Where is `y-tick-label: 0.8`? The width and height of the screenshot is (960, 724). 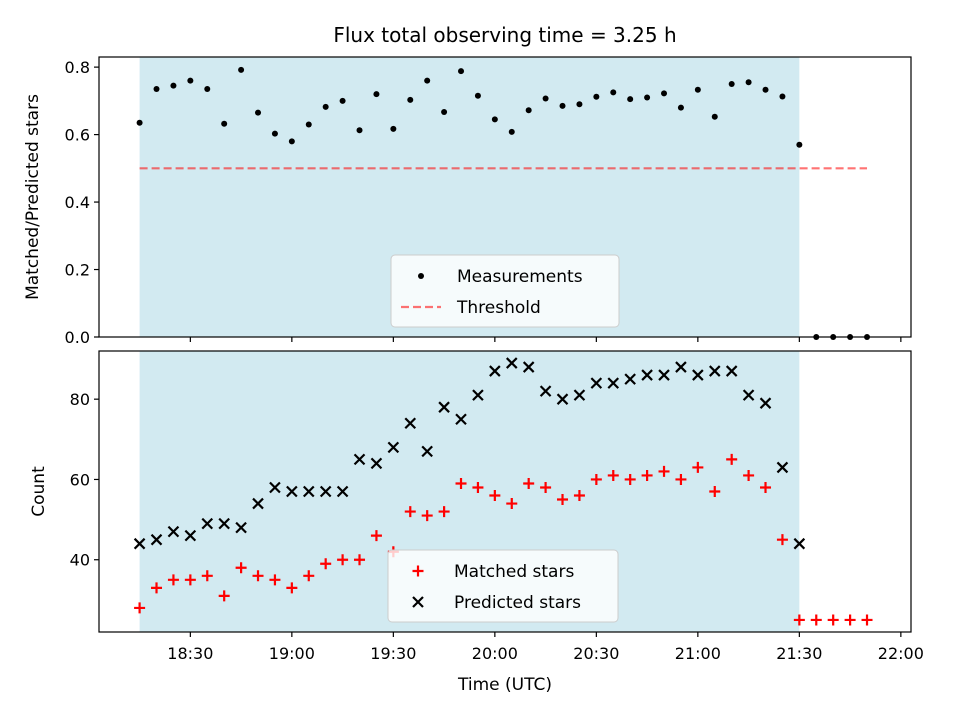 y-tick-label: 0.8 is located at coordinates (77, 67).